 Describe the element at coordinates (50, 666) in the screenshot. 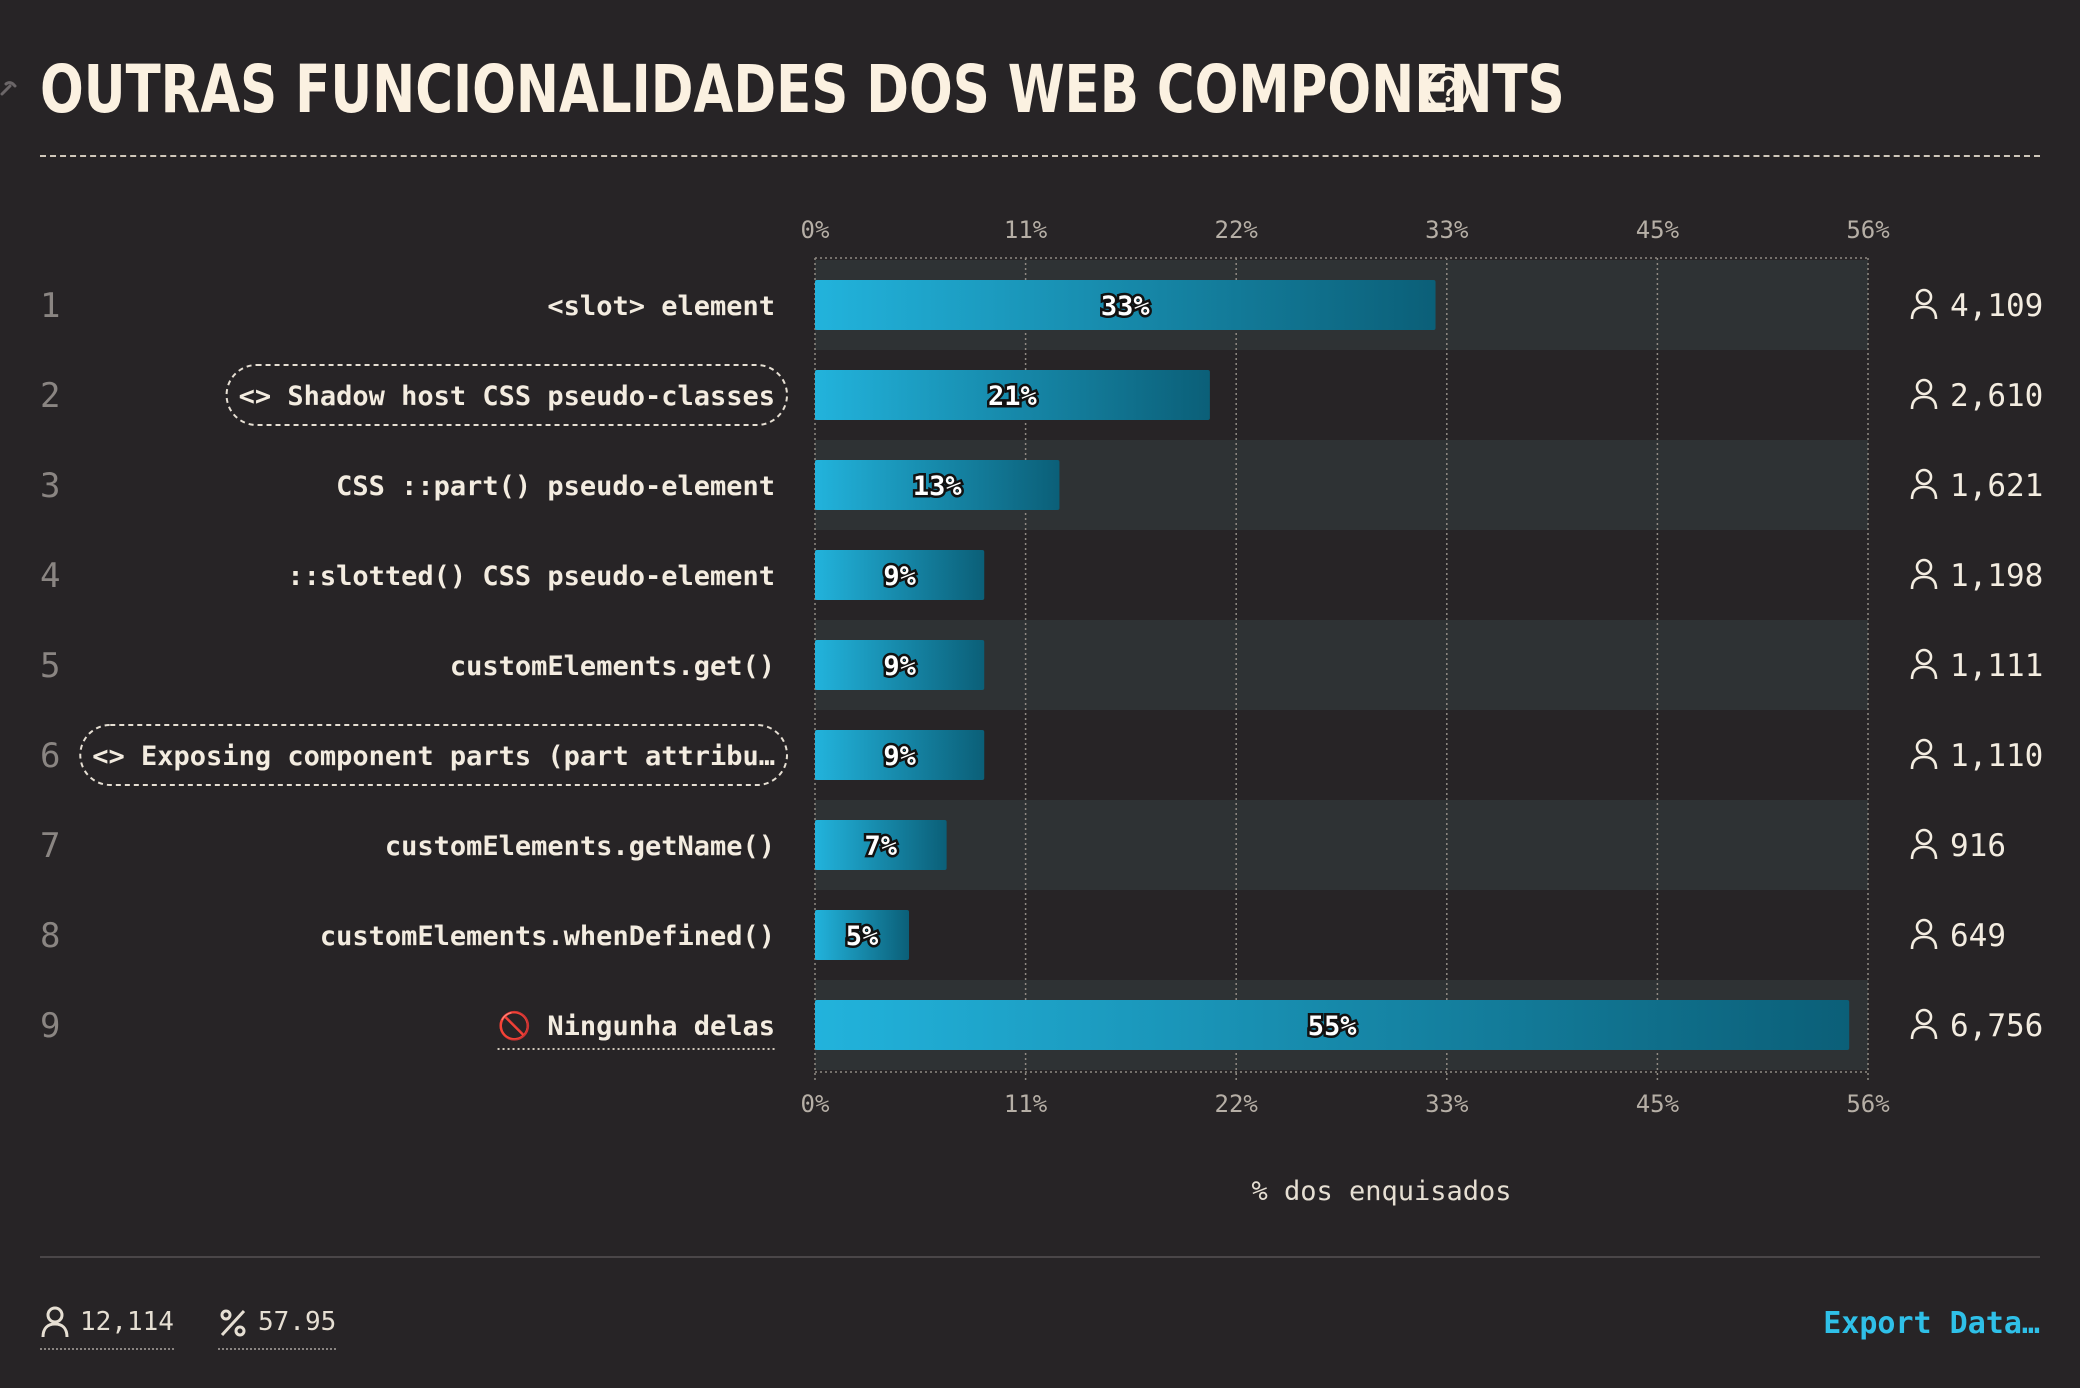

I see `row-rank: 5` at that location.